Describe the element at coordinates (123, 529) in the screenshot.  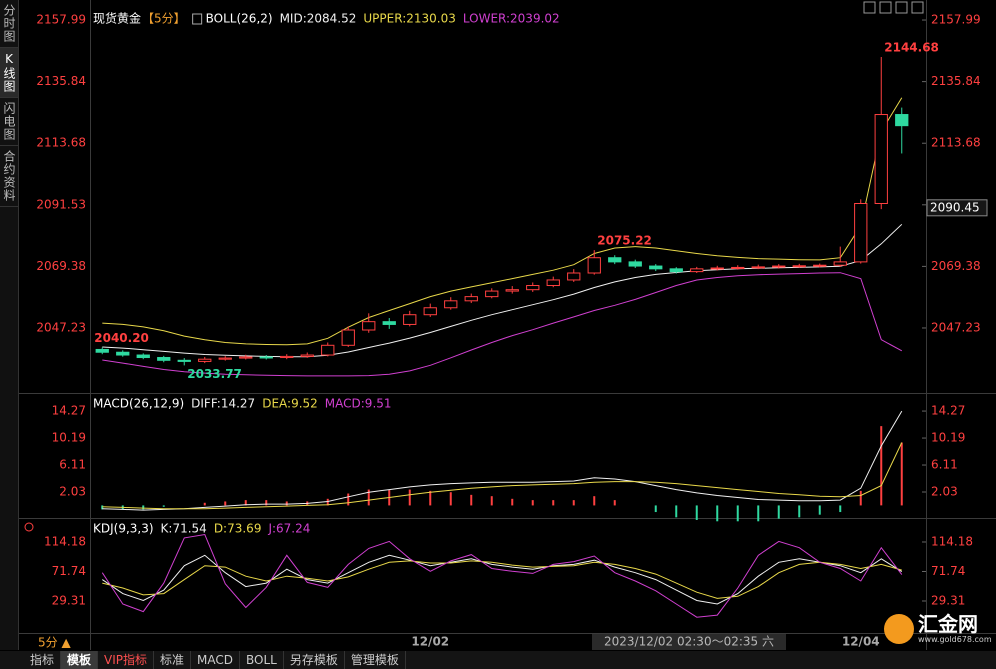
I see `legend-text: KDJ(9,3,3)` at that location.